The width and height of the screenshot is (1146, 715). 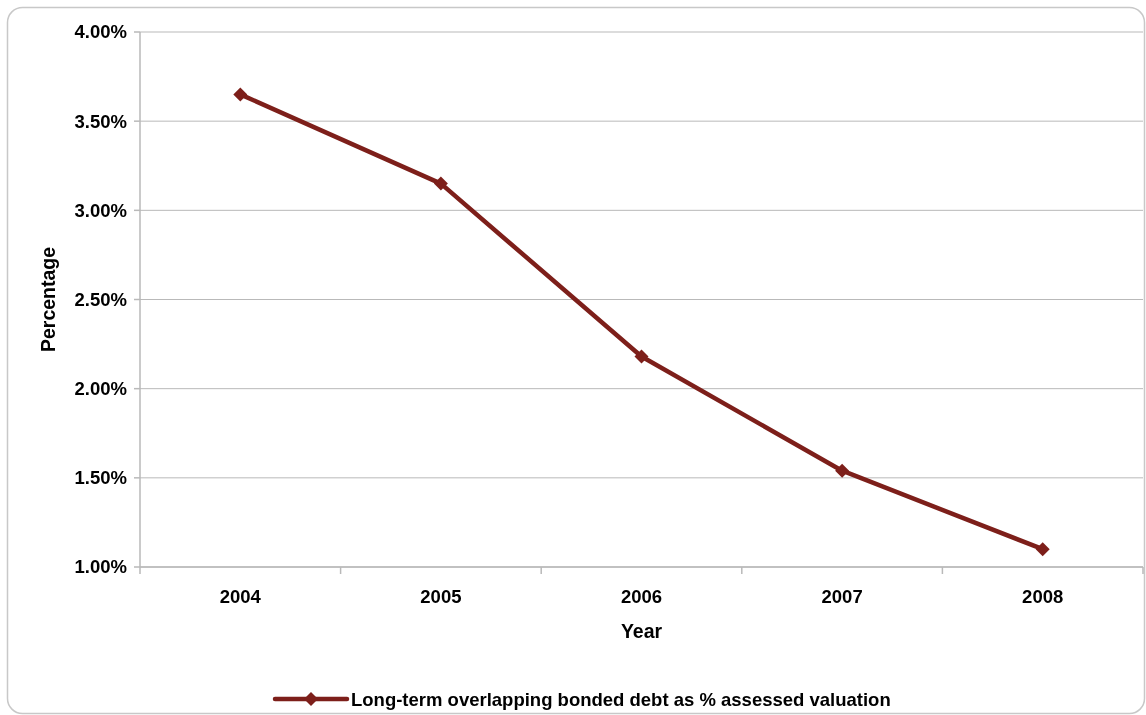 What do you see at coordinates (621, 699) in the screenshot?
I see `legend-label: Long-term overlapping bonded debt as % assessed valuation` at bounding box center [621, 699].